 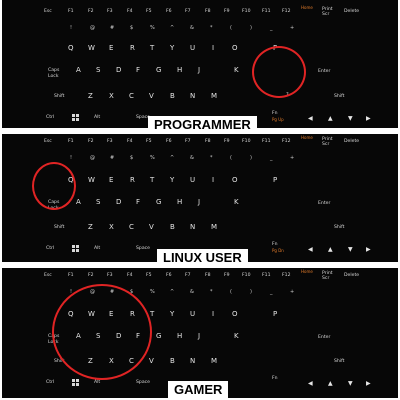 What do you see at coordinates (71, 158) in the screenshot?
I see `key-1: !` at bounding box center [71, 158].